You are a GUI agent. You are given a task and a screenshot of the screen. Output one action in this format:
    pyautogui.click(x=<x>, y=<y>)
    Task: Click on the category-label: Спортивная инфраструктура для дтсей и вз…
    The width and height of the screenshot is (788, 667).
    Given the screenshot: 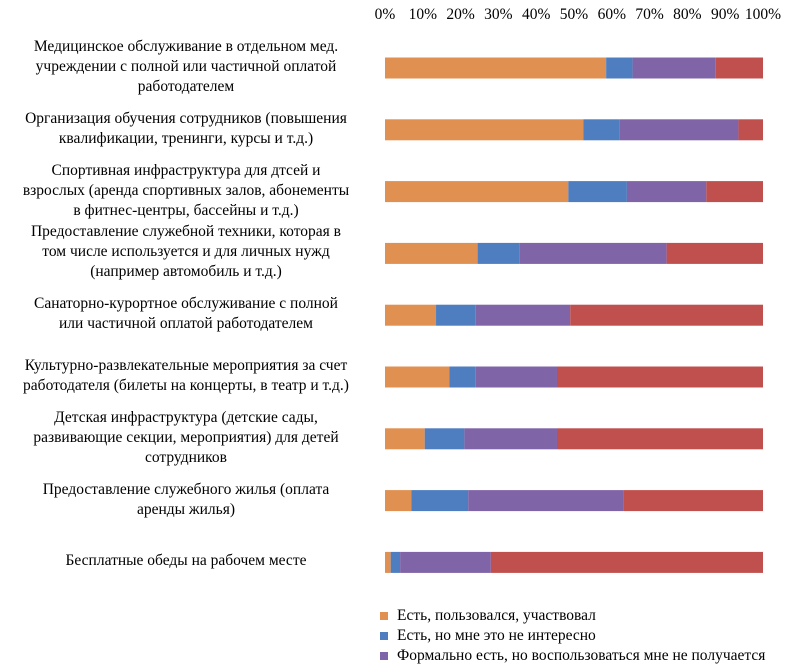 What is the action you would take?
    pyautogui.click(x=186, y=190)
    